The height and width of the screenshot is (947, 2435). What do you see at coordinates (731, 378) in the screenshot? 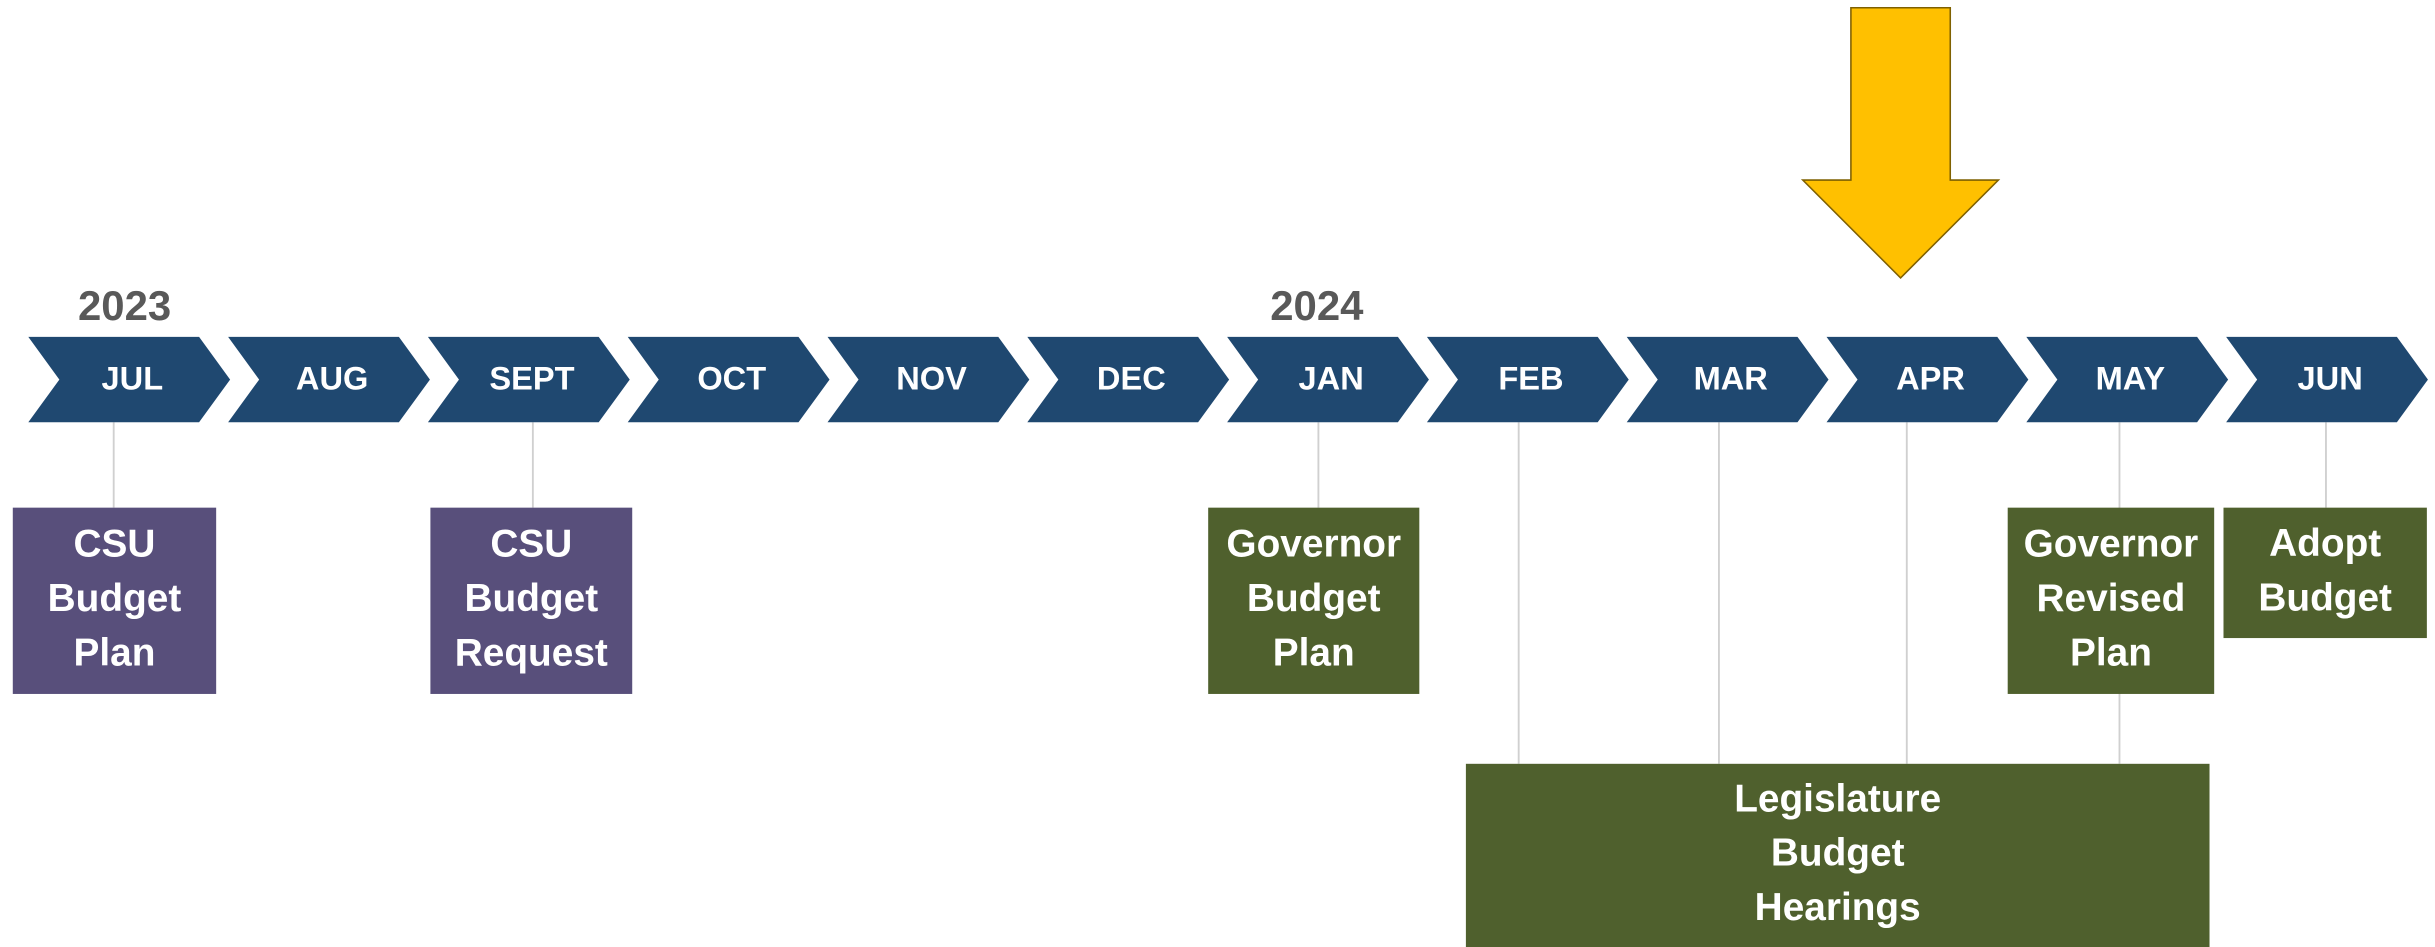
I see `month-label: OCT` at bounding box center [731, 378].